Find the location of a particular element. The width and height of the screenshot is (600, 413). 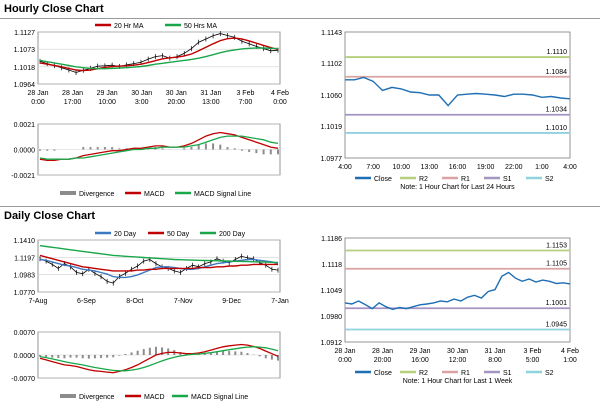

daily-price-close-line is located at coordinates (159, 269).